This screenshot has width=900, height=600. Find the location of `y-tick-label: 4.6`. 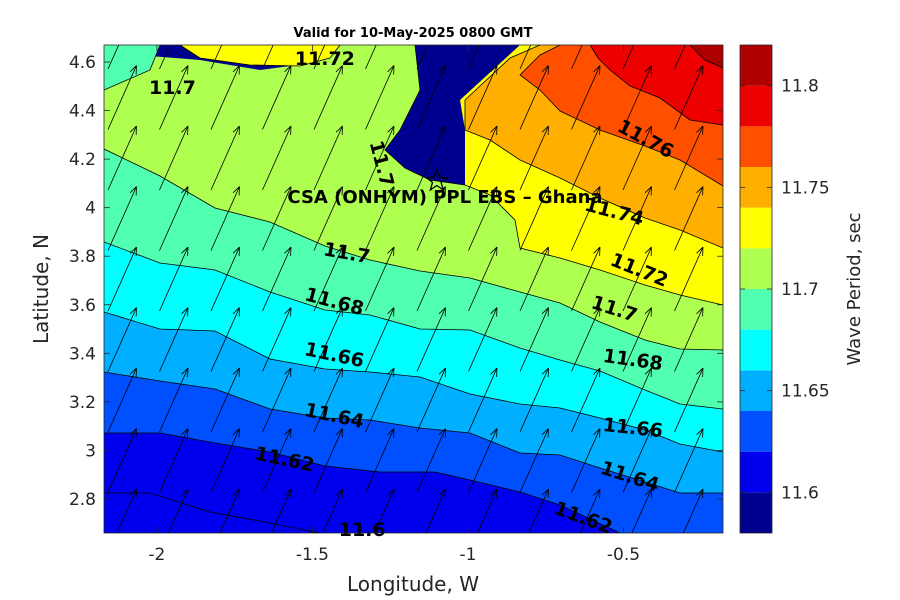

y-tick-label: 4.6 is located at coordinates (82, 63).